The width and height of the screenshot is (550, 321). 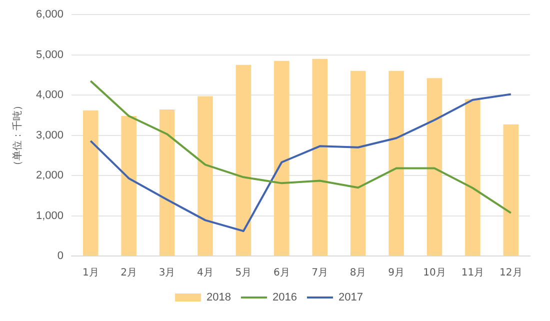 I want to click on y-tick-label: 4,000, so click(x=50, y=95).